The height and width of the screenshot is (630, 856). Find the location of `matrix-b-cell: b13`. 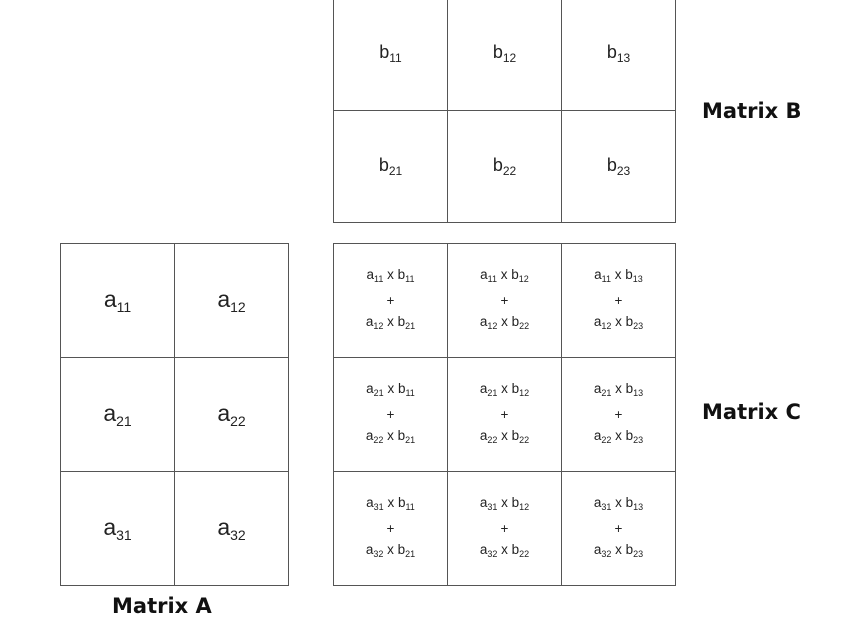

matrix-b-cell: b13 is located at coordinates (618, 55).